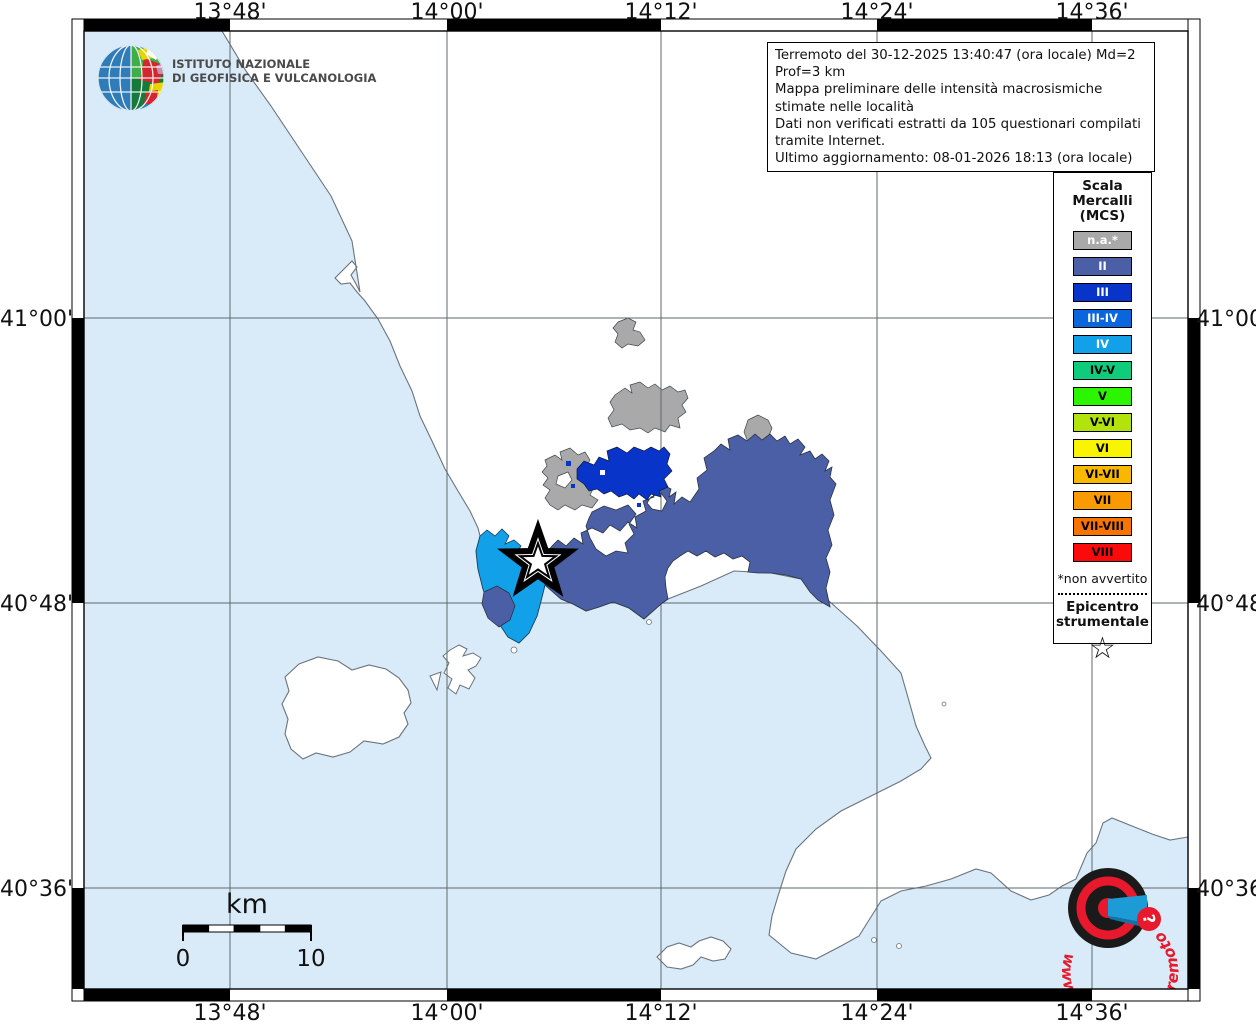 This screenshot has height=1026, width=1256. I want to click on legend-divider, so click(1102, 594).